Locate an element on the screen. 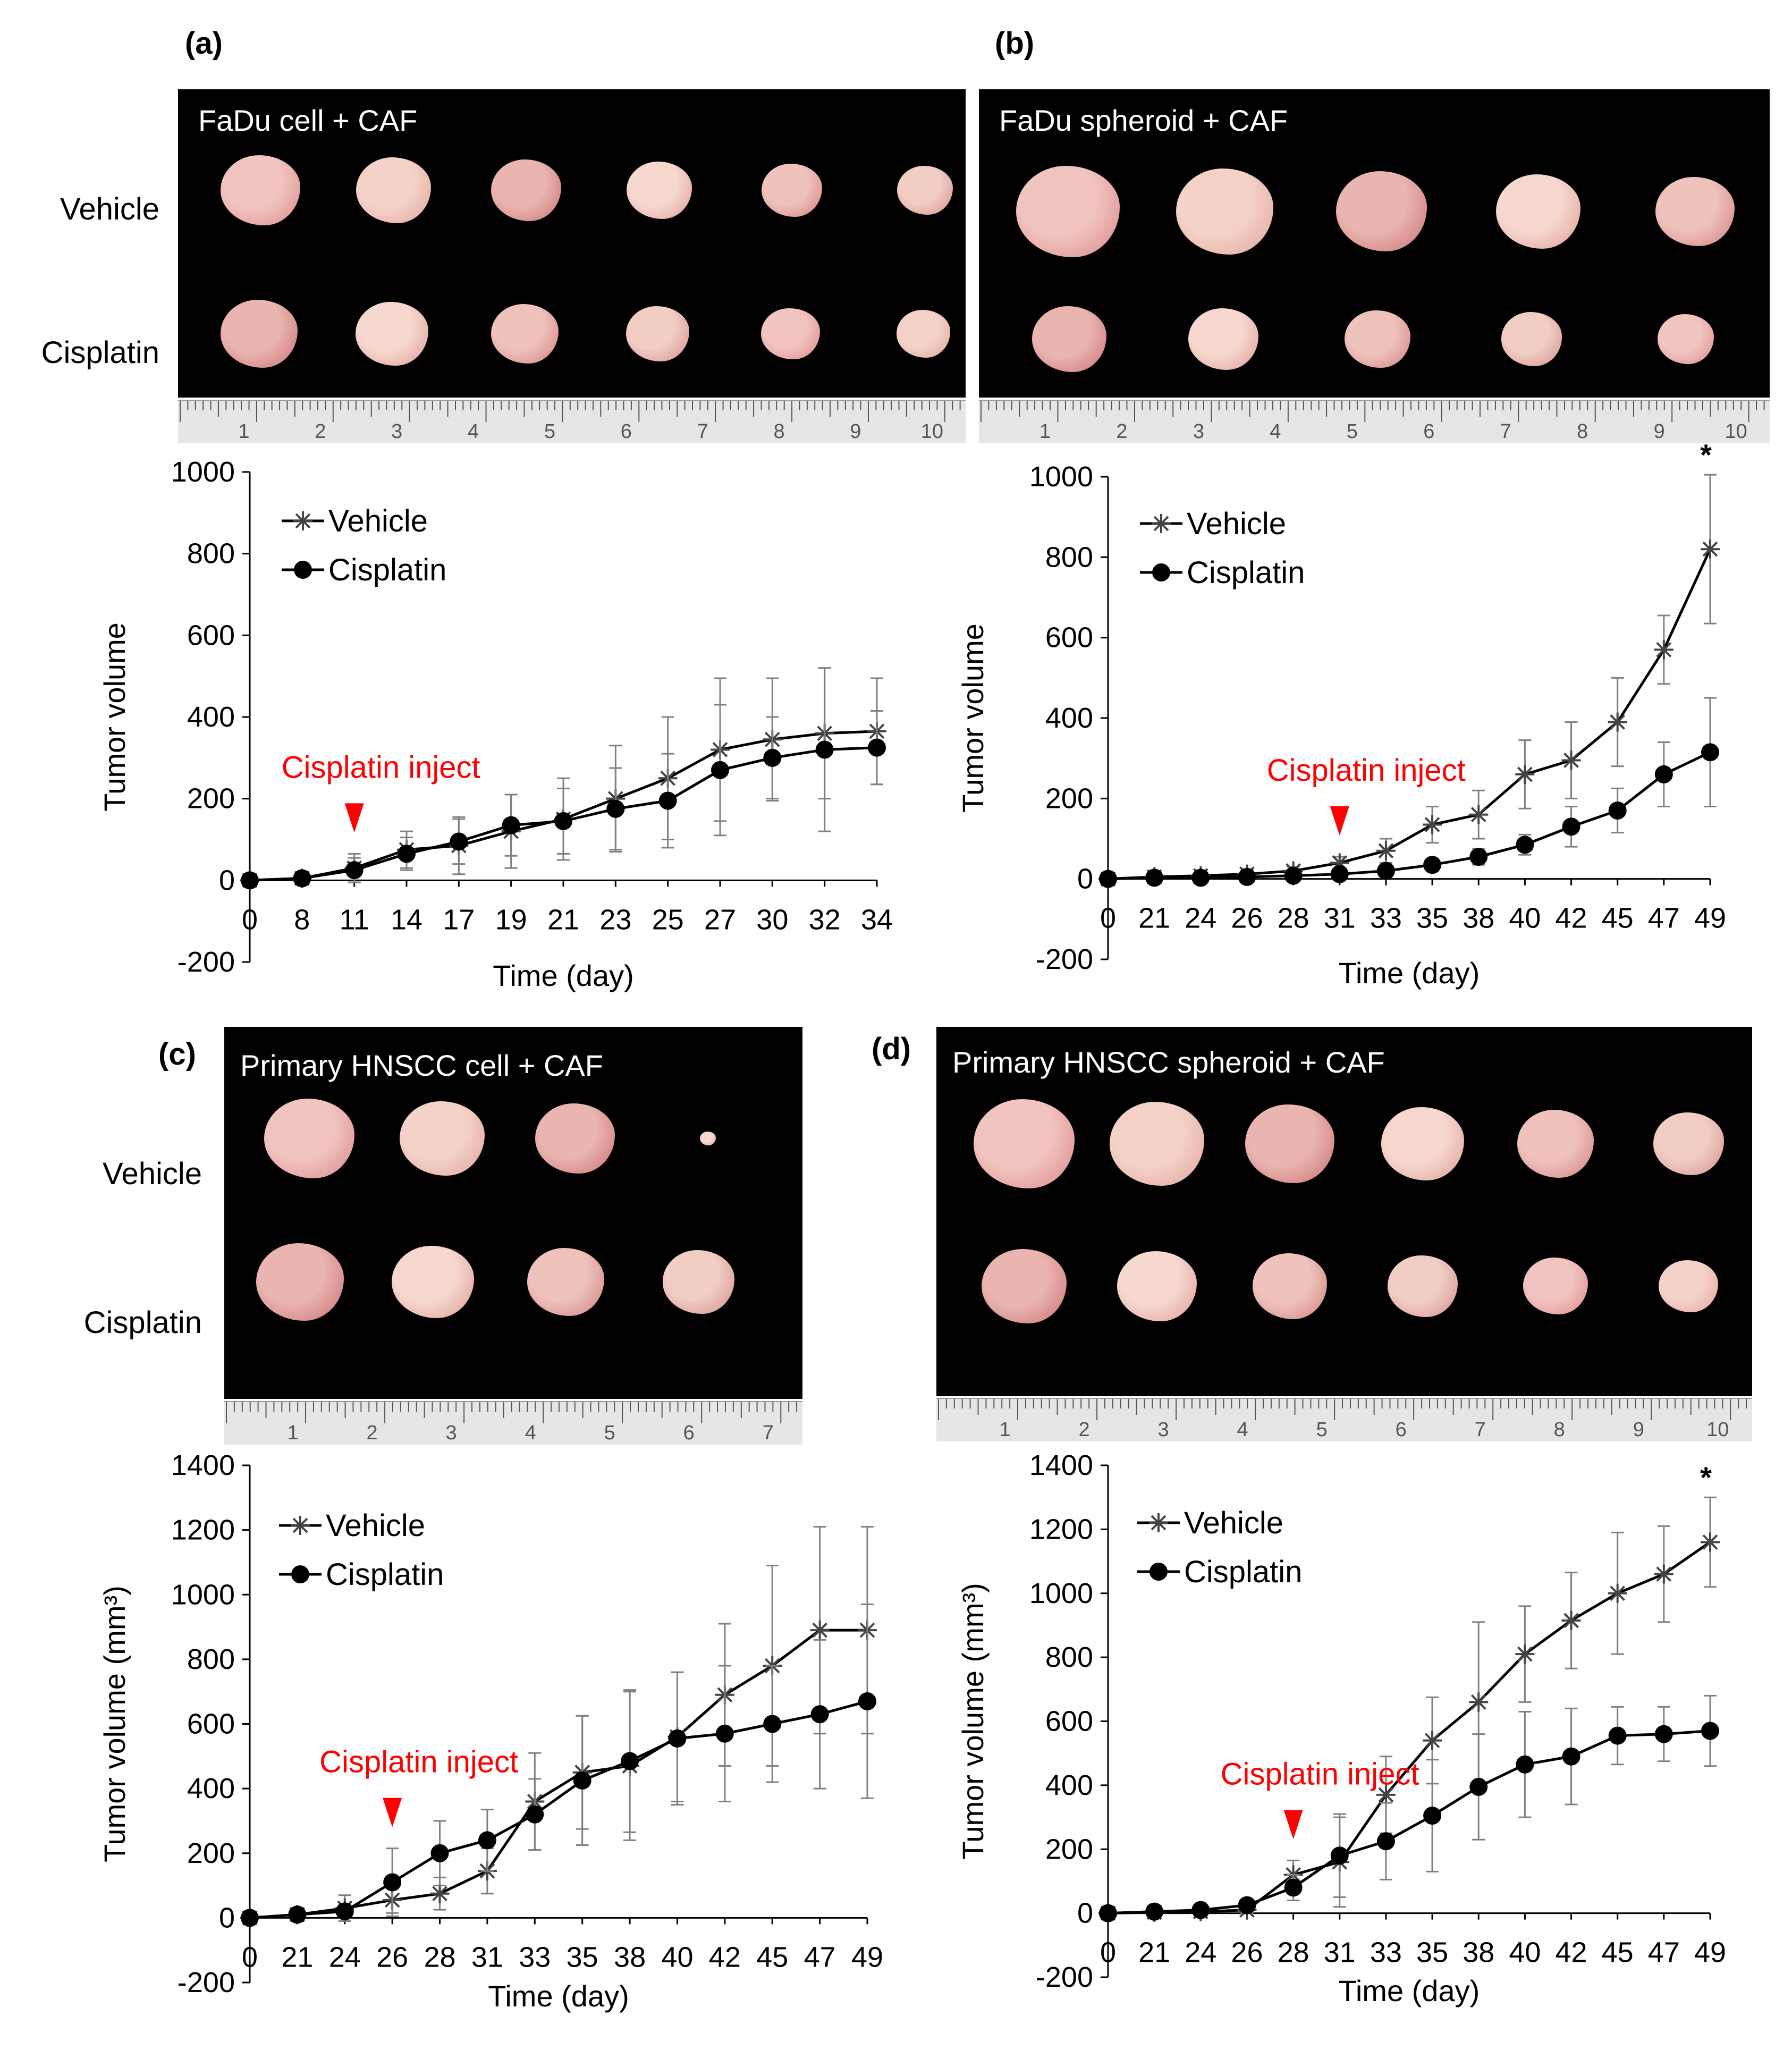 The image size is (1792, 2050). photo-title-a: FaDu cell + CAF is located at coordinates (308, 120).